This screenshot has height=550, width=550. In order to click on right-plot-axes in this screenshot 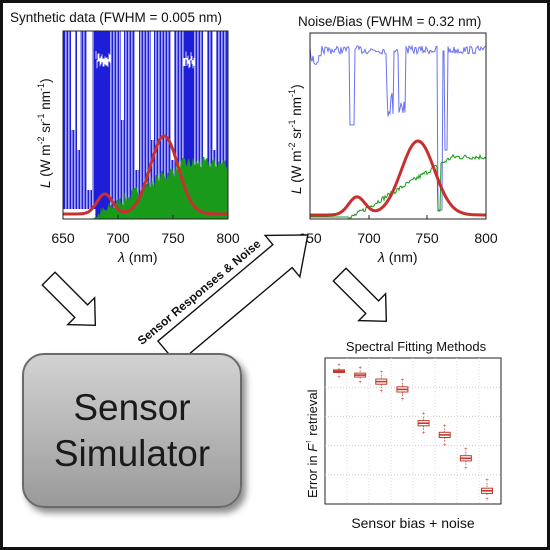, I will do `click(398, 126)`.